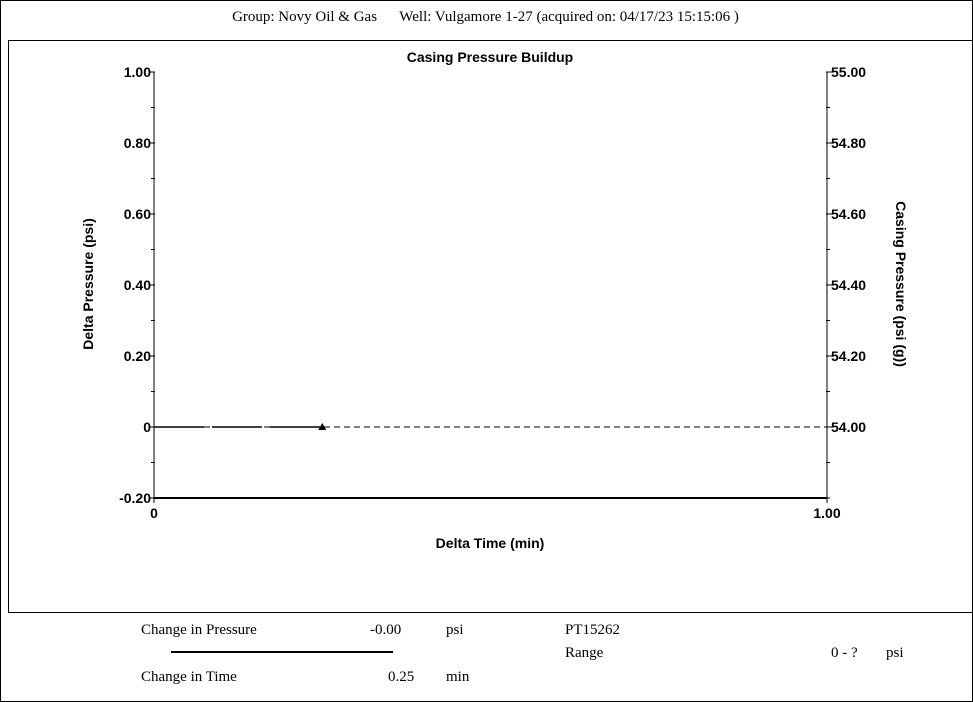 This screenshot has width=973, height=702. What do you see at coordinates (189, 677) in the screenshot?
I see `change-time-label: Change in Time` at bounding box center [189, 677].